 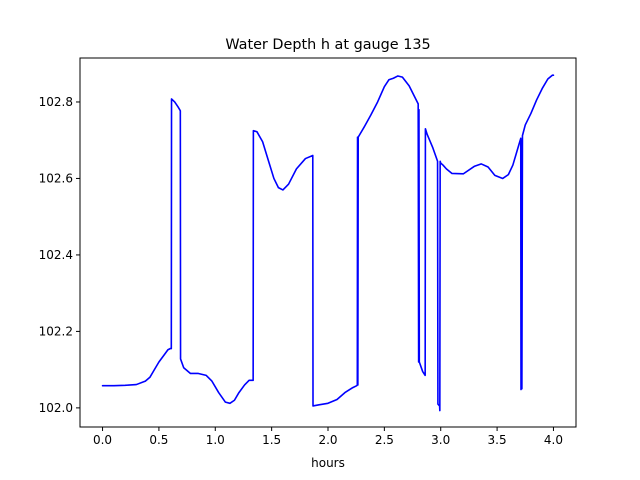 What do you see at coordinates (215, 440) in the screenshot?
I see `x-tick-label: 1.0` at bounding box center [215, 440].